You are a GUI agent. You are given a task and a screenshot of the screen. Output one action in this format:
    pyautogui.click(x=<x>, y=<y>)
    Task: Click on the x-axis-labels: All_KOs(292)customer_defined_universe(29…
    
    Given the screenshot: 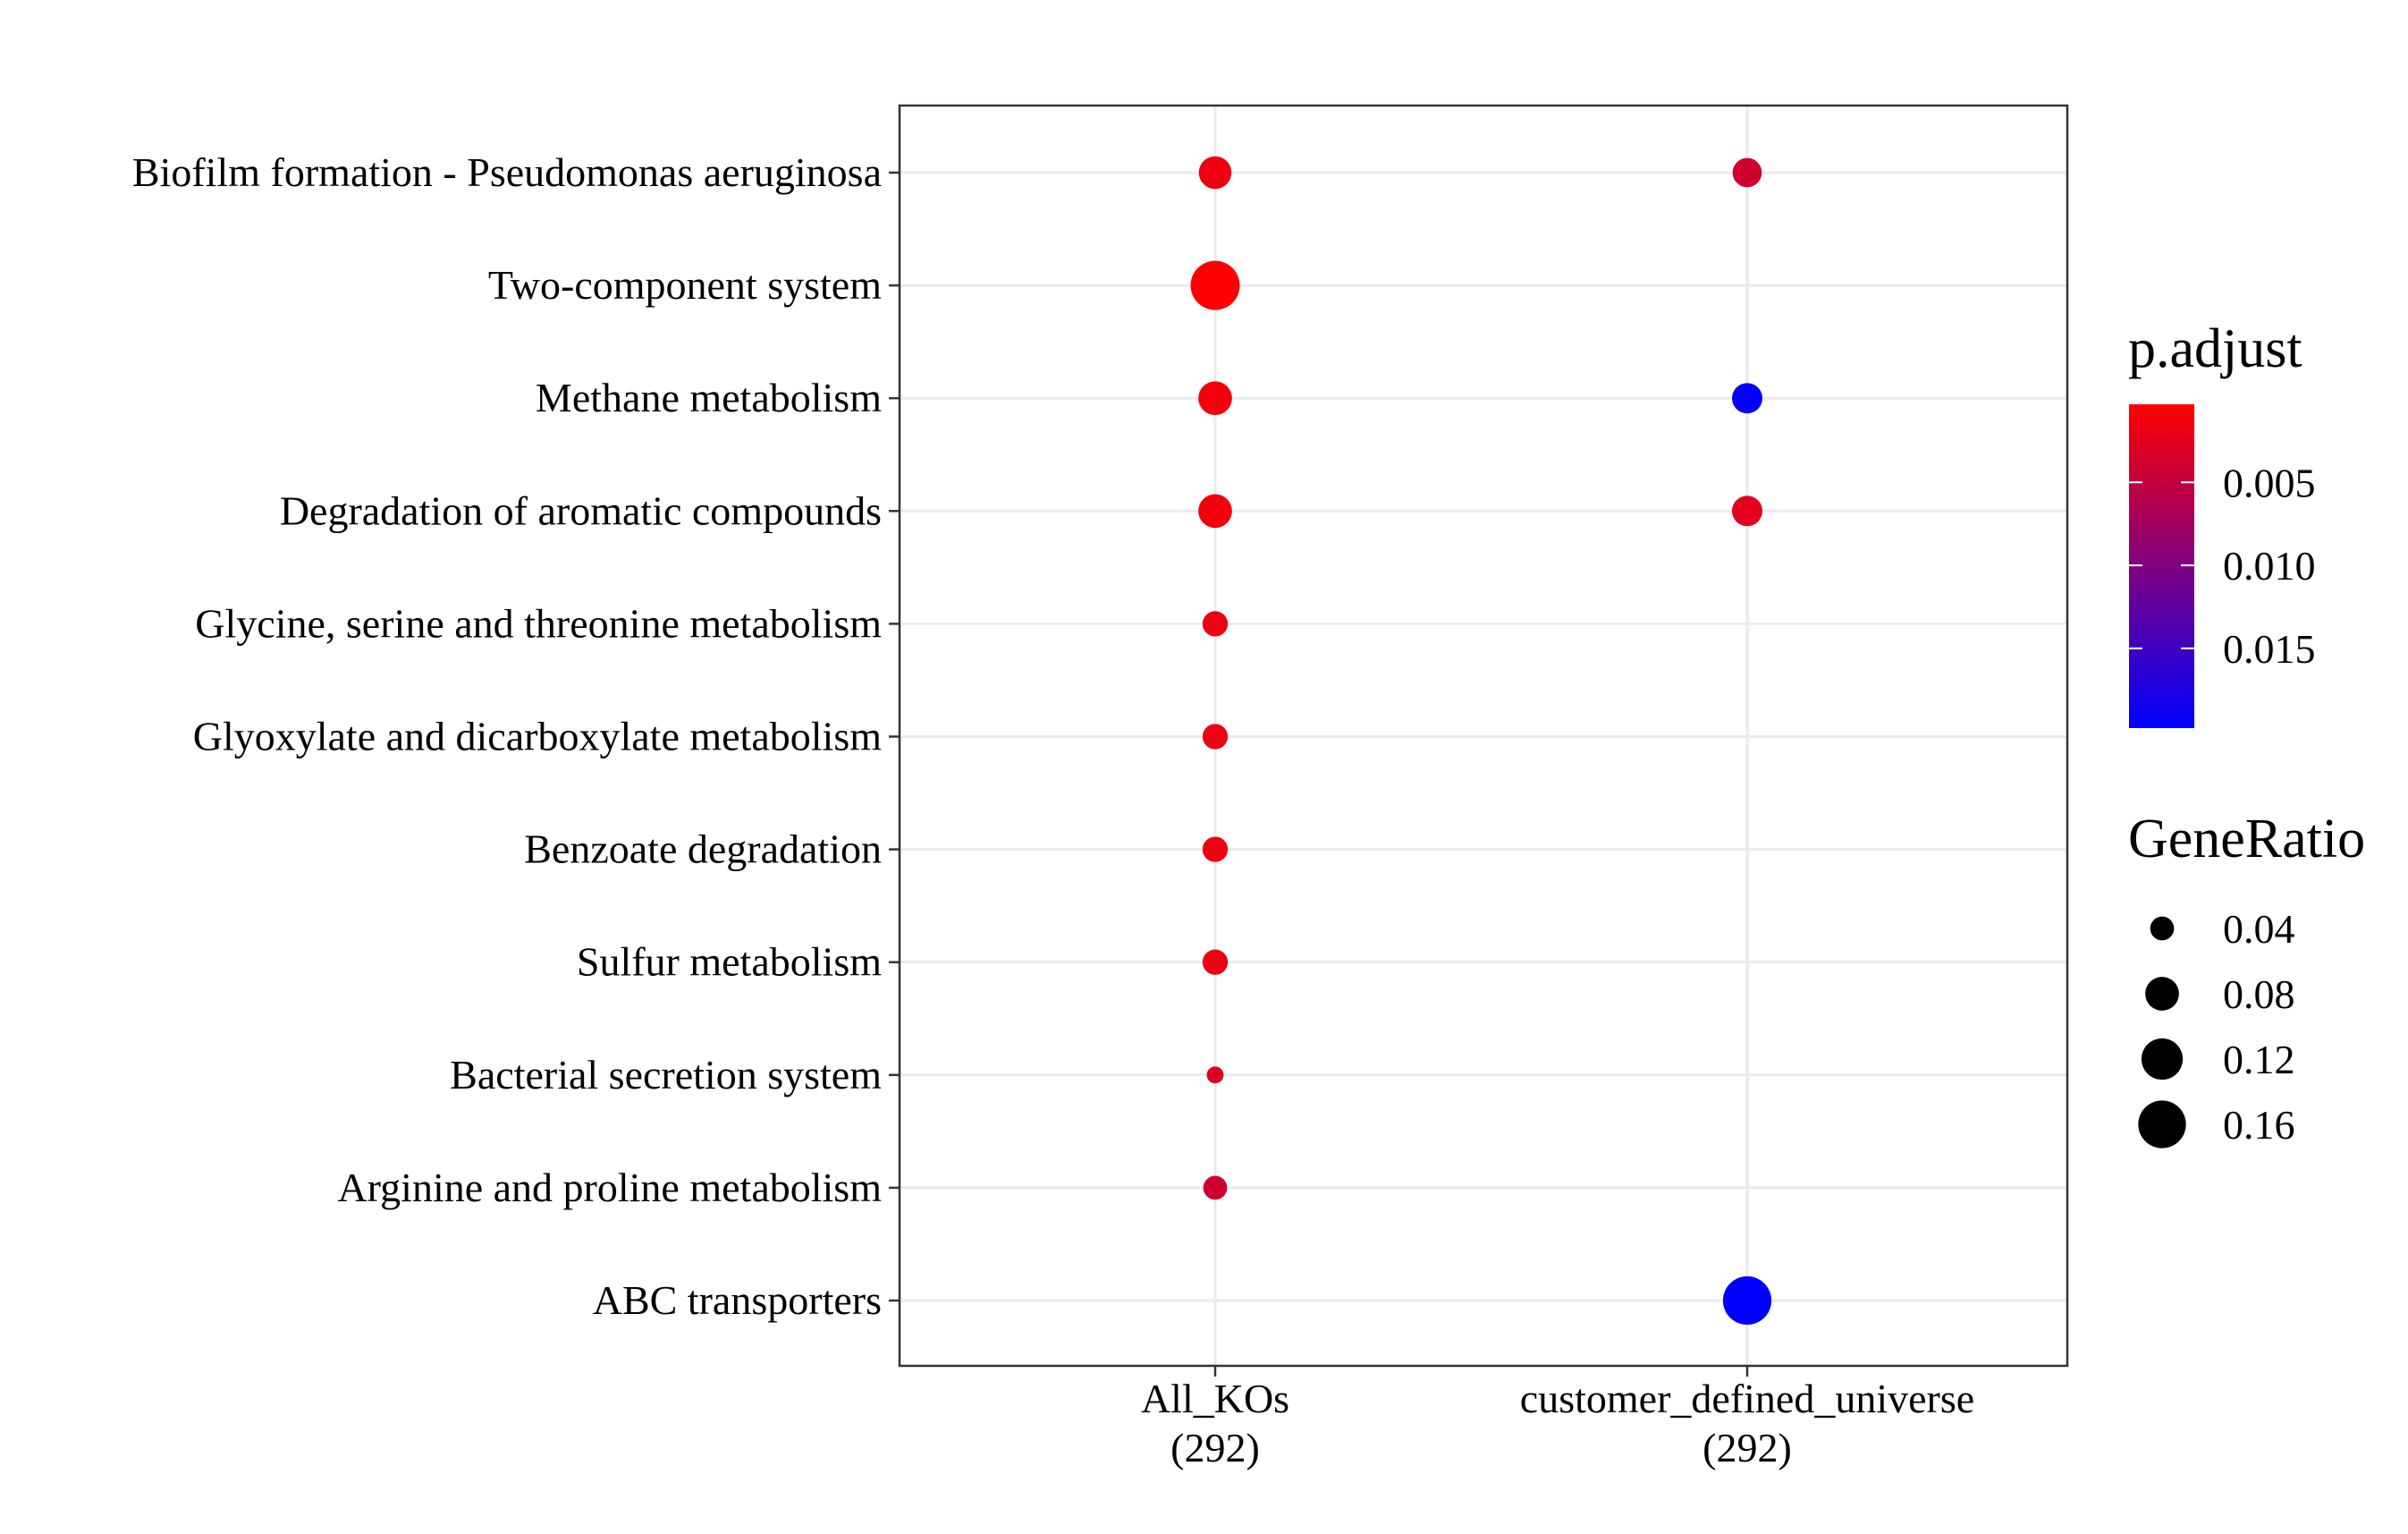 What is the action you would take?
    pyautogui.click(x=1557, y=1423)
    